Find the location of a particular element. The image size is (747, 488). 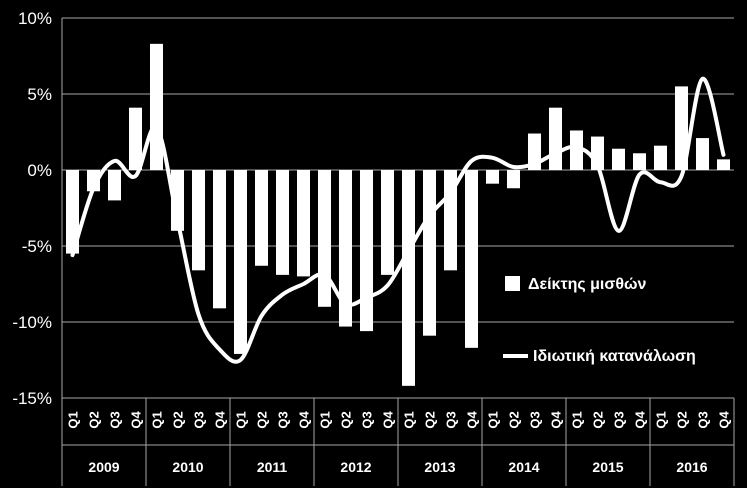

x-year-label: 2012 is located at coordinates (355, 467).